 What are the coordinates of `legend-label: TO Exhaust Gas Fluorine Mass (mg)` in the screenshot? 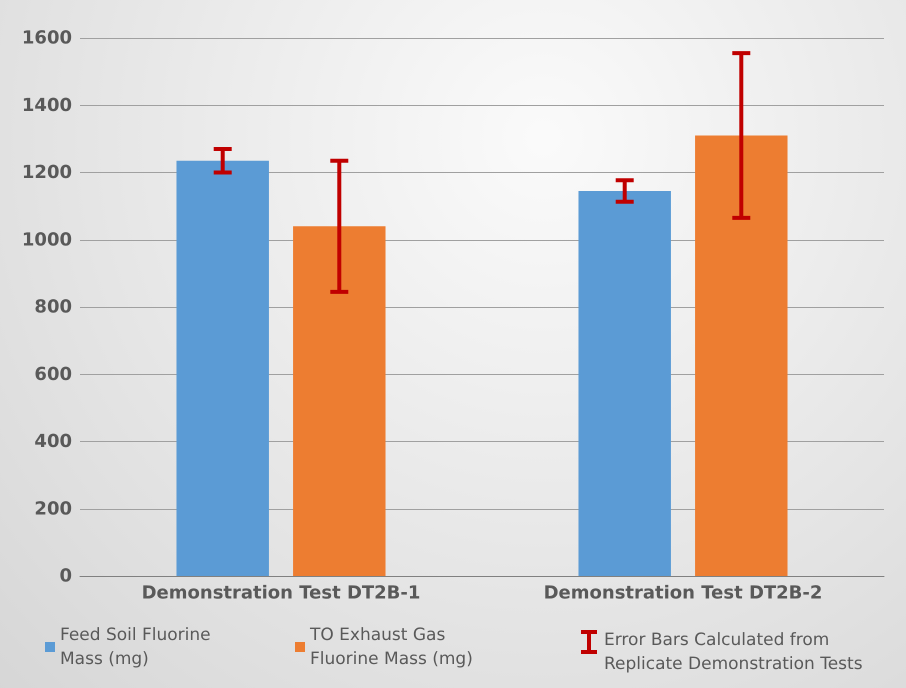 It's located at (391, 647).